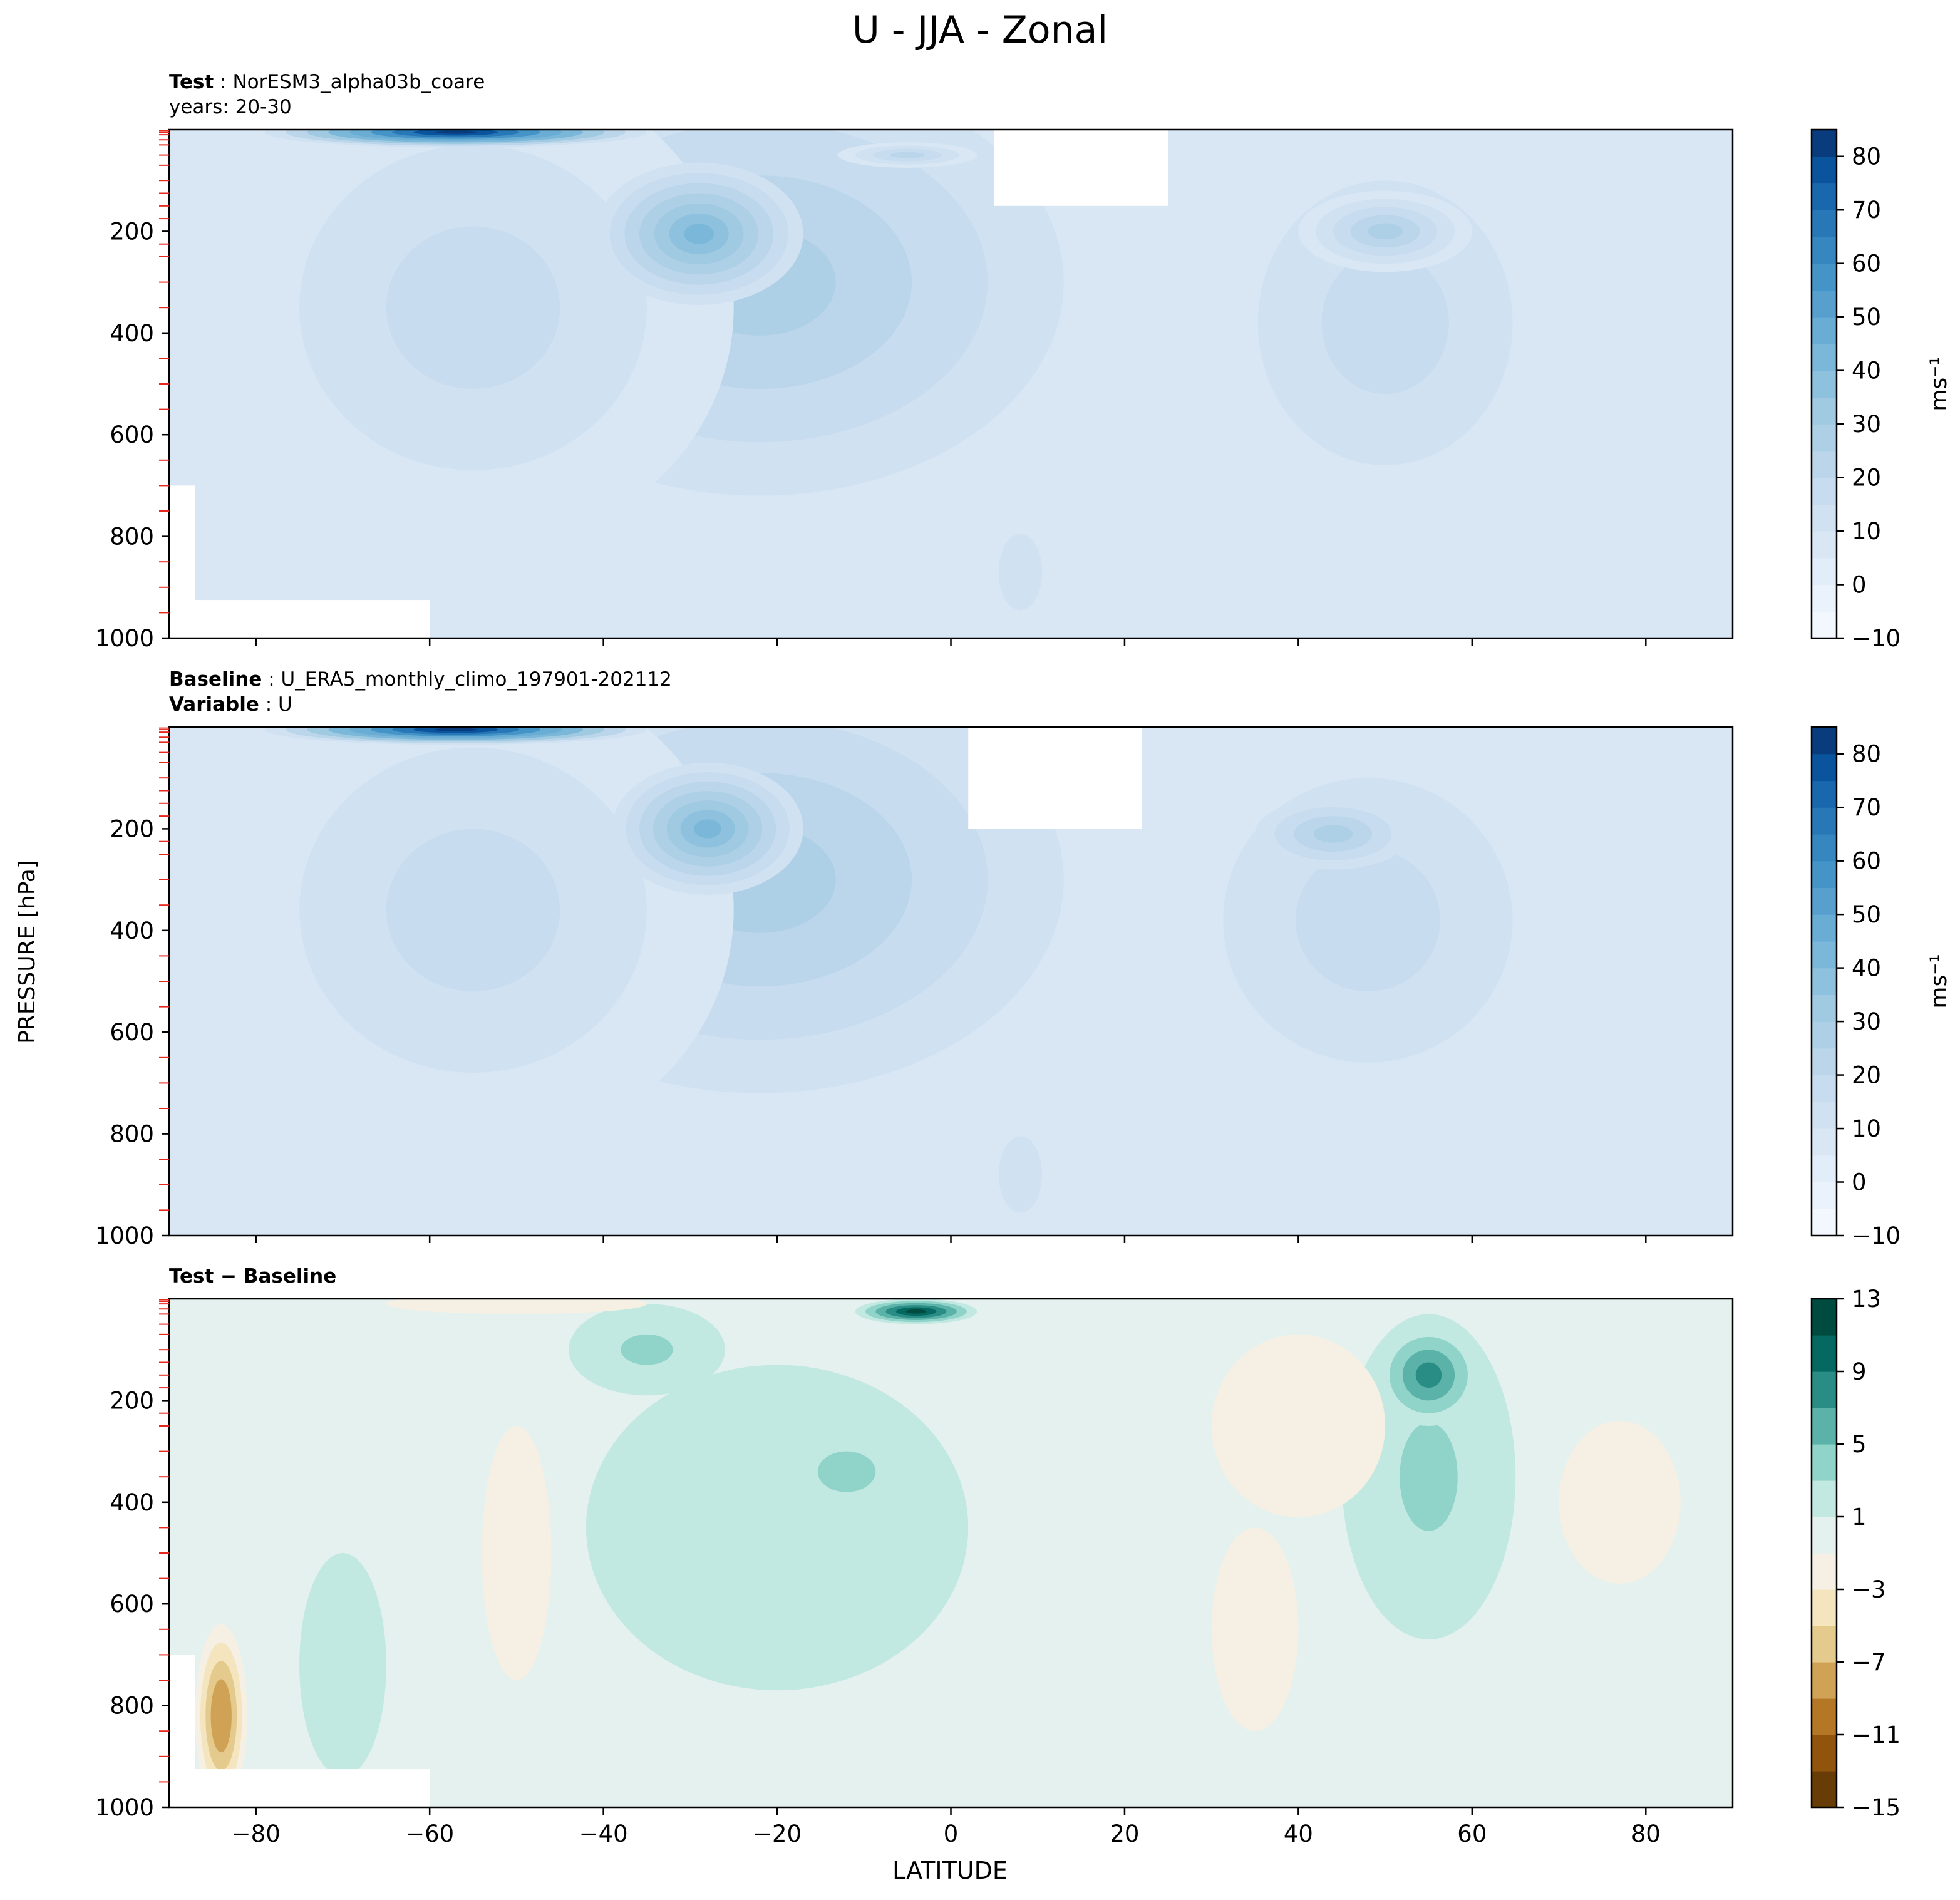 The width and height of the screenshot is (1960, 1900). Describe the element at coordinates (951, 1833) in the screenshot. I see `x-tick-label: 0` at that location.